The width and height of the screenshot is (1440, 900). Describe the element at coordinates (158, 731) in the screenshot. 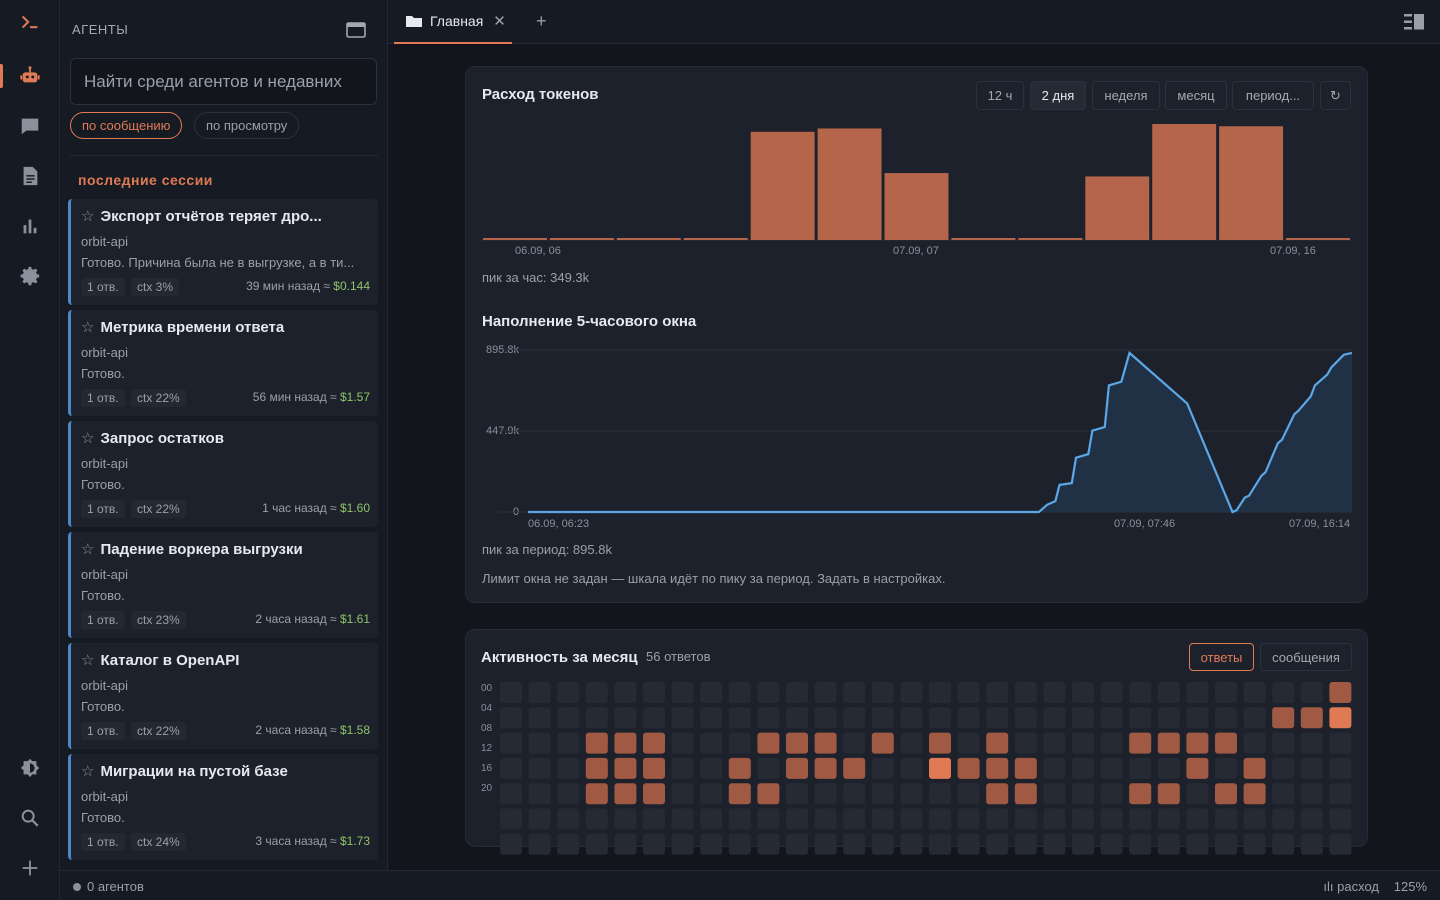

I see `ctx-badge: ctx 22%` at that location.